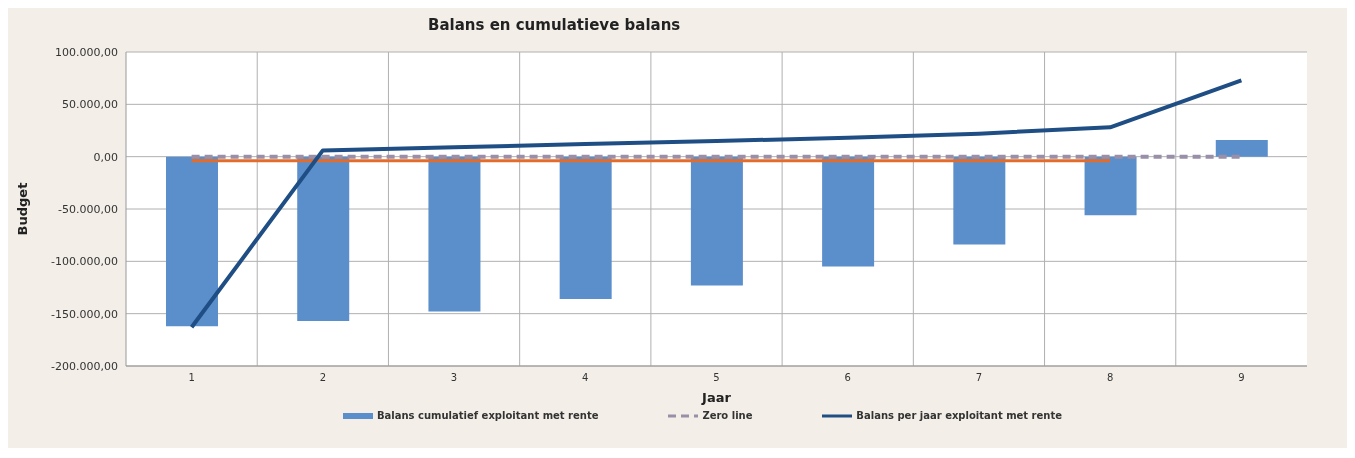 This screenshot has width=1355, height=458. I want to click on y-tick-label: -100.000,00, so click(84, 262).